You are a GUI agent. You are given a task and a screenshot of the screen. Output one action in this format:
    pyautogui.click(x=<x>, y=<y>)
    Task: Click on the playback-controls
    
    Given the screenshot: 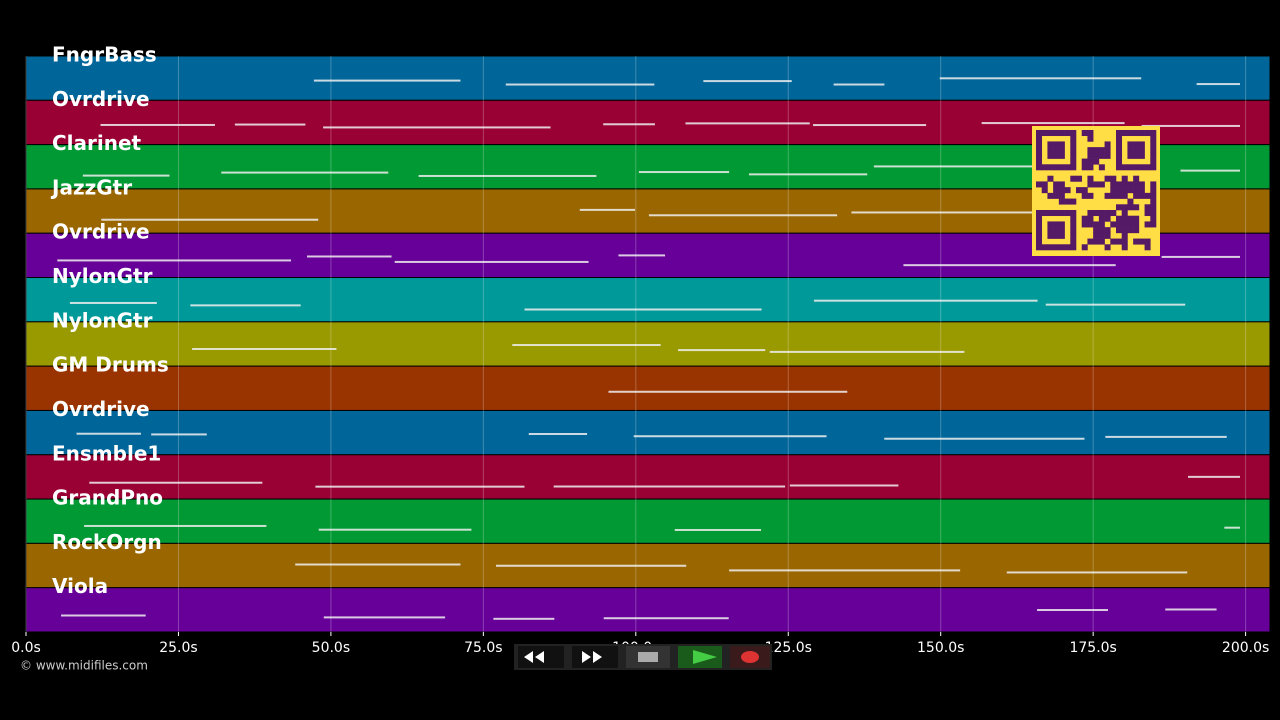 What is the action you would take?
    pyautogui.click(x=643, y=657)
    